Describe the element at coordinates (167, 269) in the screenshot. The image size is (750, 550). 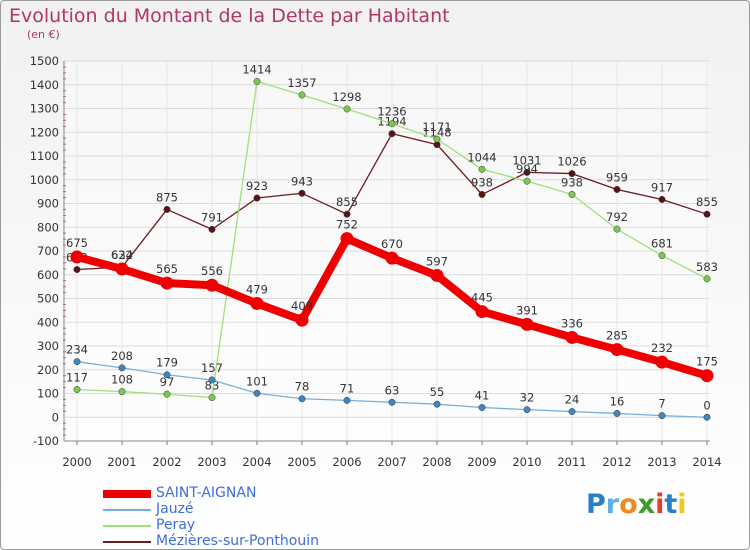
I see `data-label: 565` at that location.